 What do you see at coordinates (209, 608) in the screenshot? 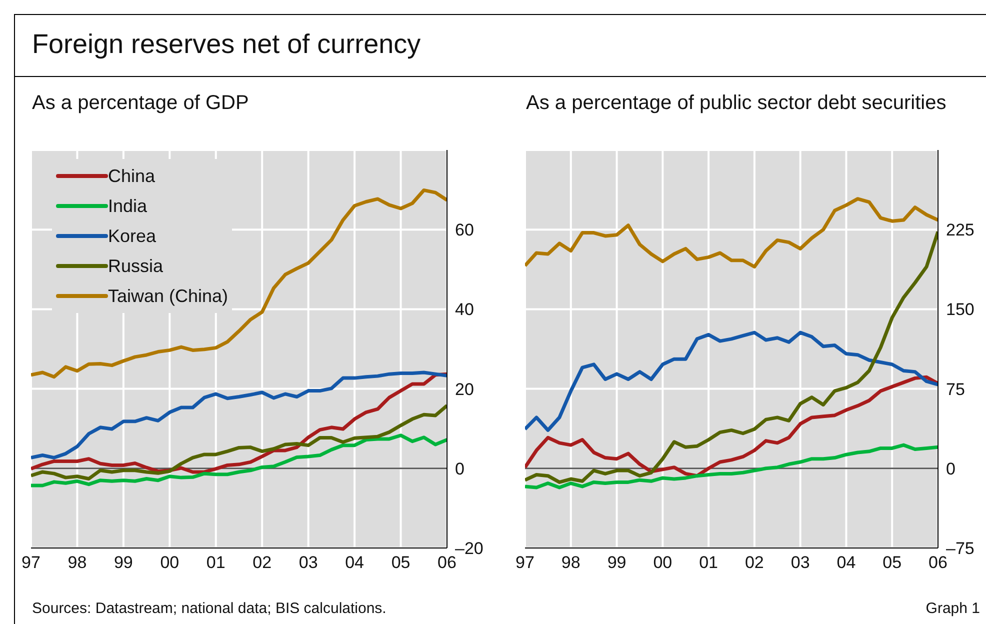
I see `source-note: Sources: Datastream; national data; BIS calculations.` at bounding box center [209, 608].